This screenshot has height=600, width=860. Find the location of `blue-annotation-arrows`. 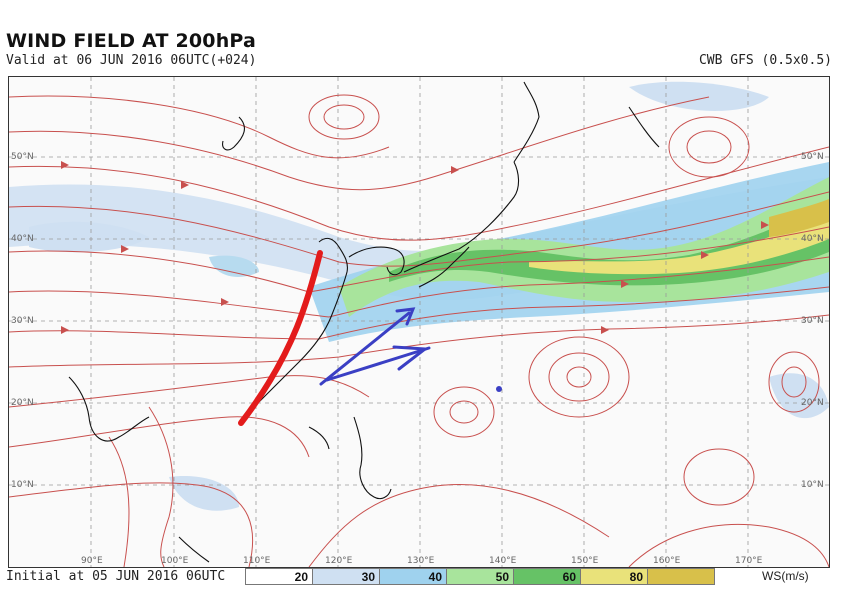

blue-annotation-arrows is located at coordinates (375, 346).